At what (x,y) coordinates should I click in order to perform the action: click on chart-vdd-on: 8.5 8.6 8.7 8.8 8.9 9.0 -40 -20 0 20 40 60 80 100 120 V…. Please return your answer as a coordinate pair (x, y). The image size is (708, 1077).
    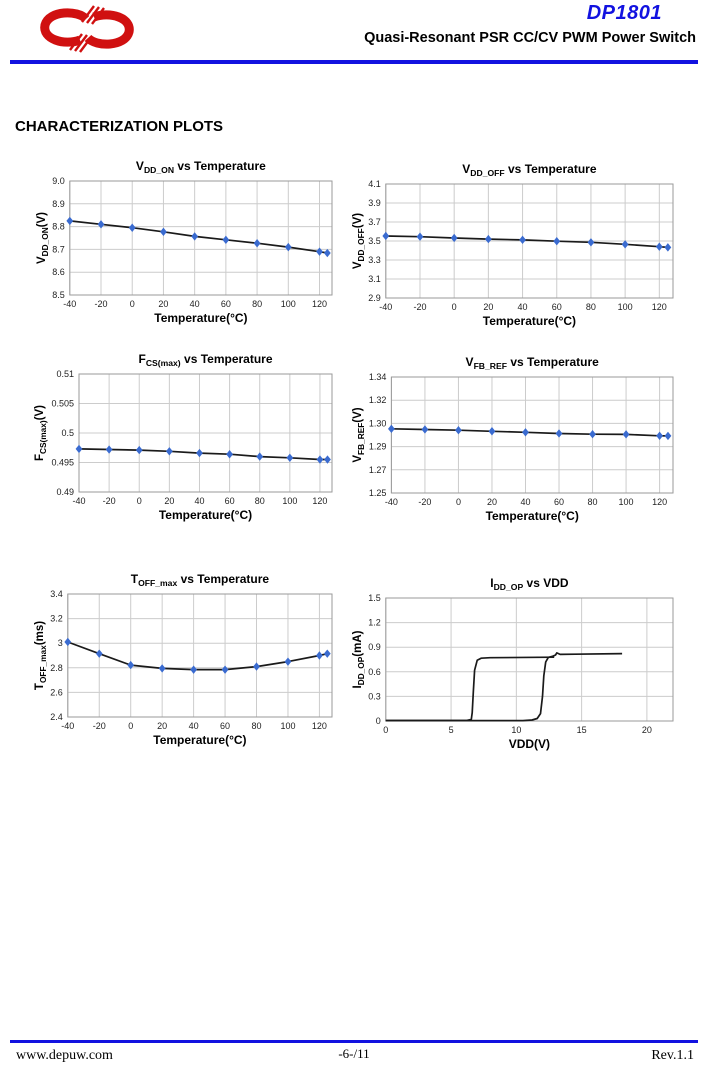
    Looking at the image, I should click on (187, 241).